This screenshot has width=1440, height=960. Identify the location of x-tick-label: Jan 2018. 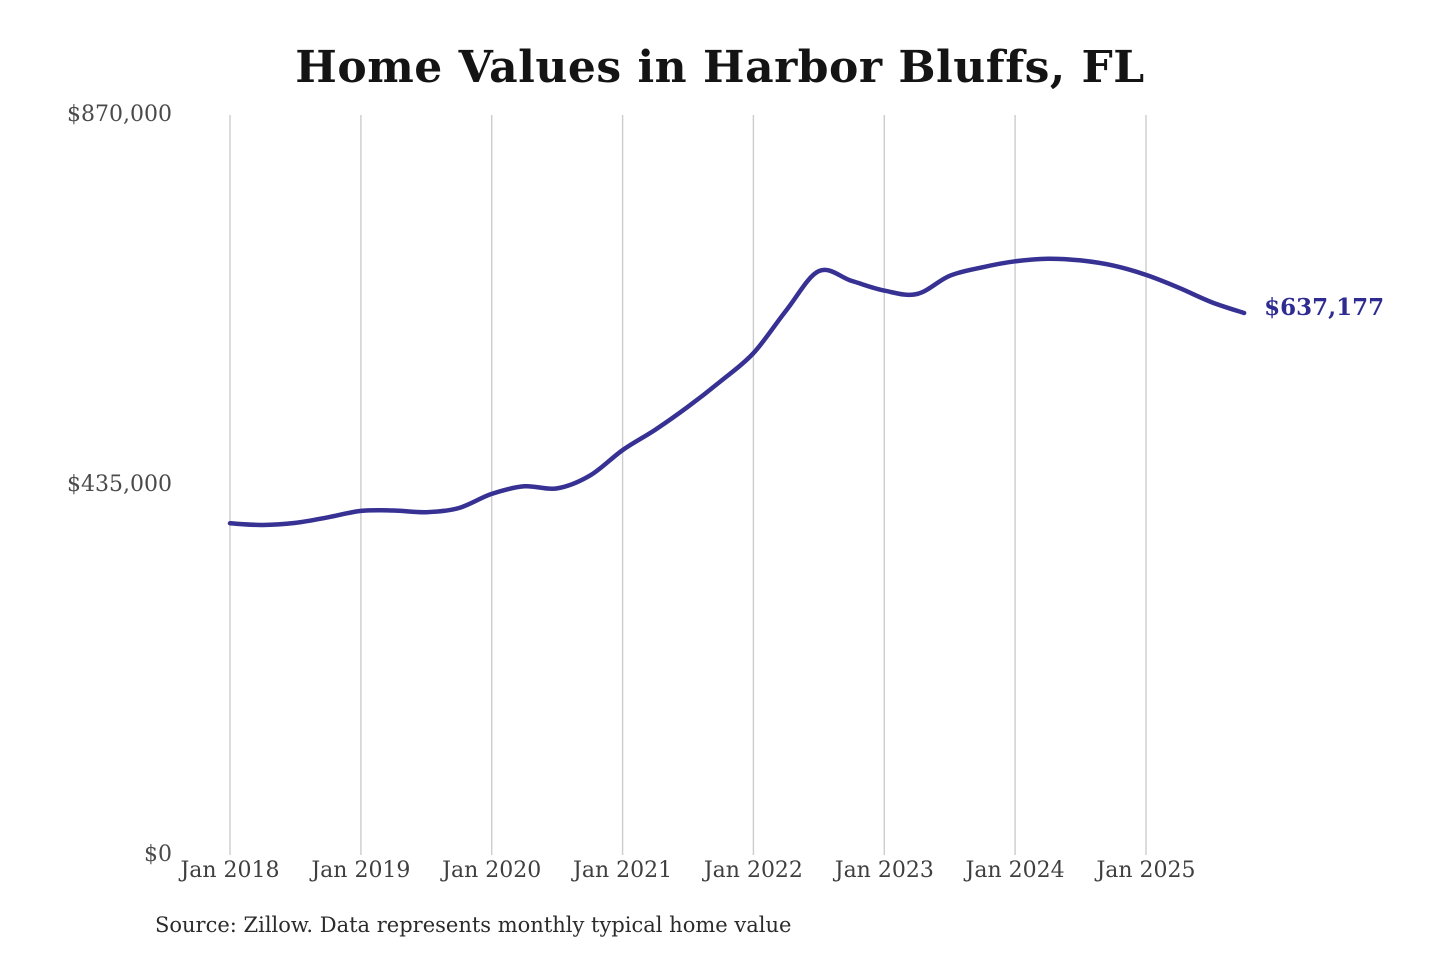
(230, 870).